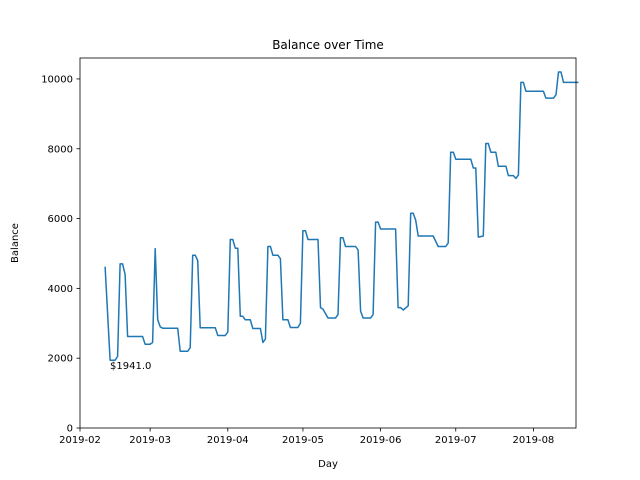  I want to click on y-tick-label: 4000, so click(60, 289).